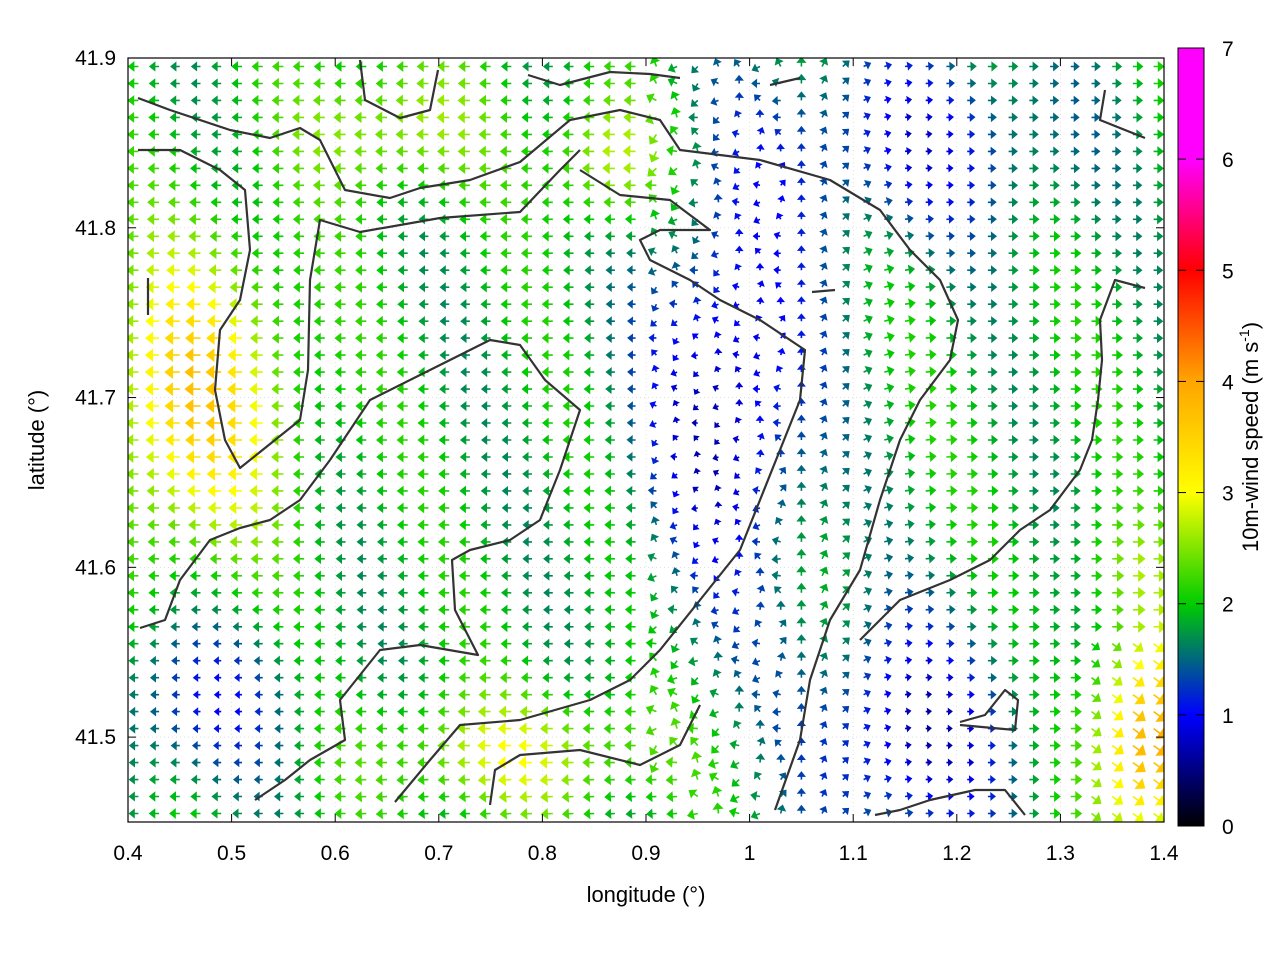 This screenshot has height=960, width=1280. Describe the element at coordinates (1249, 437) in the screenshot. I see `colorbar-label: 10m-wind speed (m s-1)` at that location.